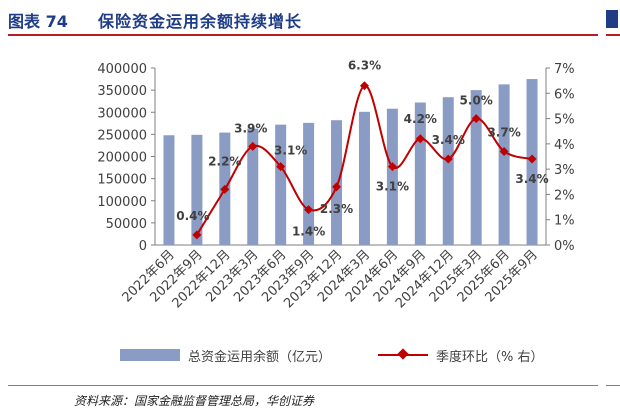 This screenshot has height=420, width=620. What do you see at coordinates (150, 355) in the screenshot?
I see `legend-bar-swatch` at bounding box center [150, 355].